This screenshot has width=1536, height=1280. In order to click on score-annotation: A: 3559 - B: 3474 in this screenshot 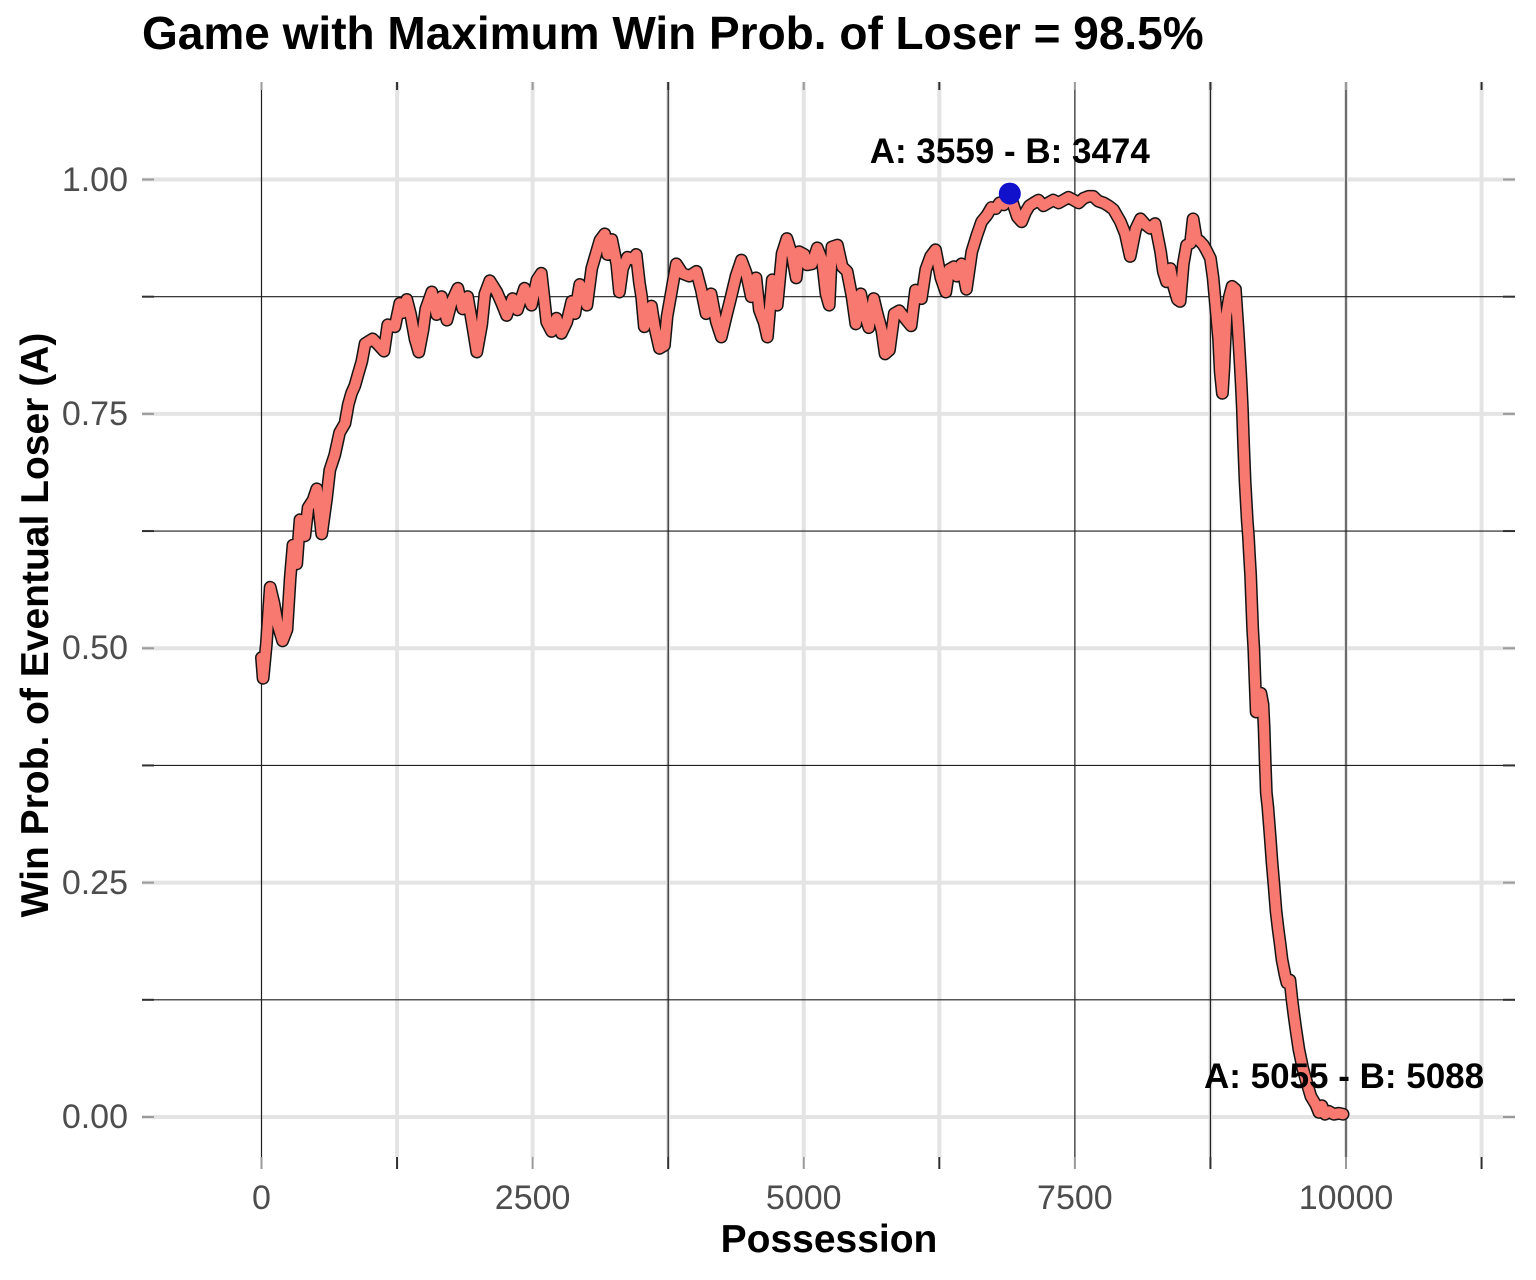, I will do `click(1009, 152)`.